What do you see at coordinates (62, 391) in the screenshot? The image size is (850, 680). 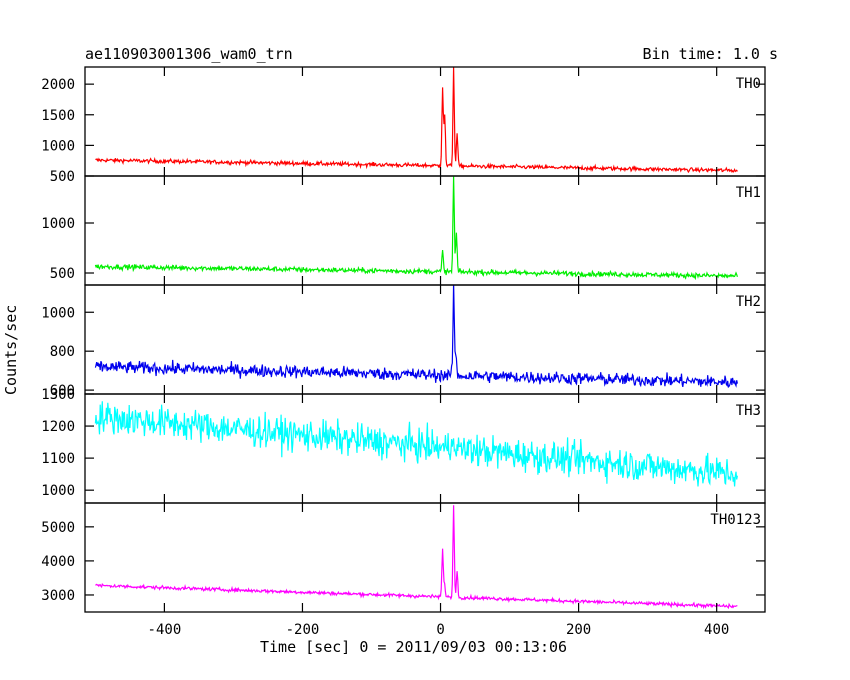 I see `y-tick-label: 600` at bounding box center [62, 391].